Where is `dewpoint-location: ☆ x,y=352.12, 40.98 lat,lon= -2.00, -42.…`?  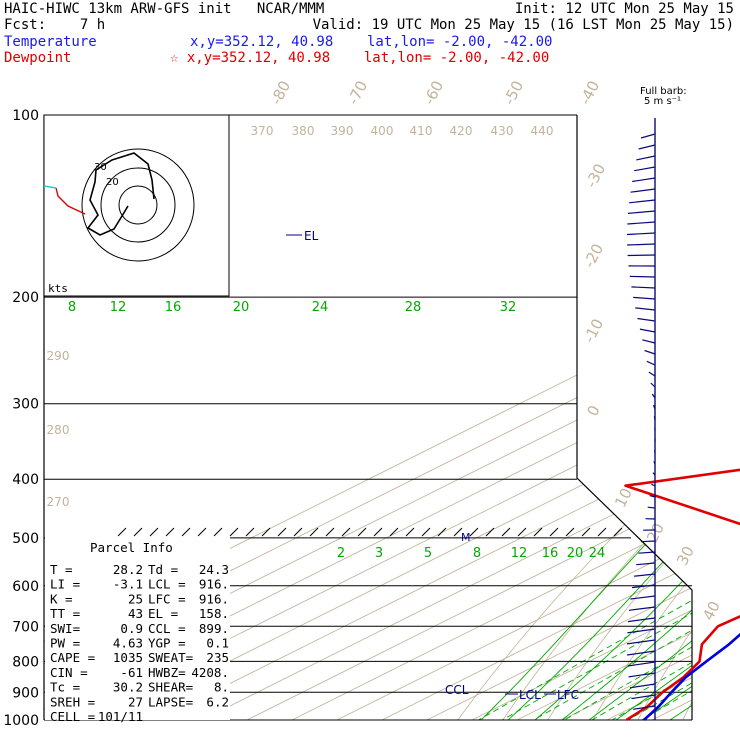 dewpoint-location: ☆ x,y=352.12, 40.98 lat,lon= -2.00, -42.… is located at coordinates (360, 58).